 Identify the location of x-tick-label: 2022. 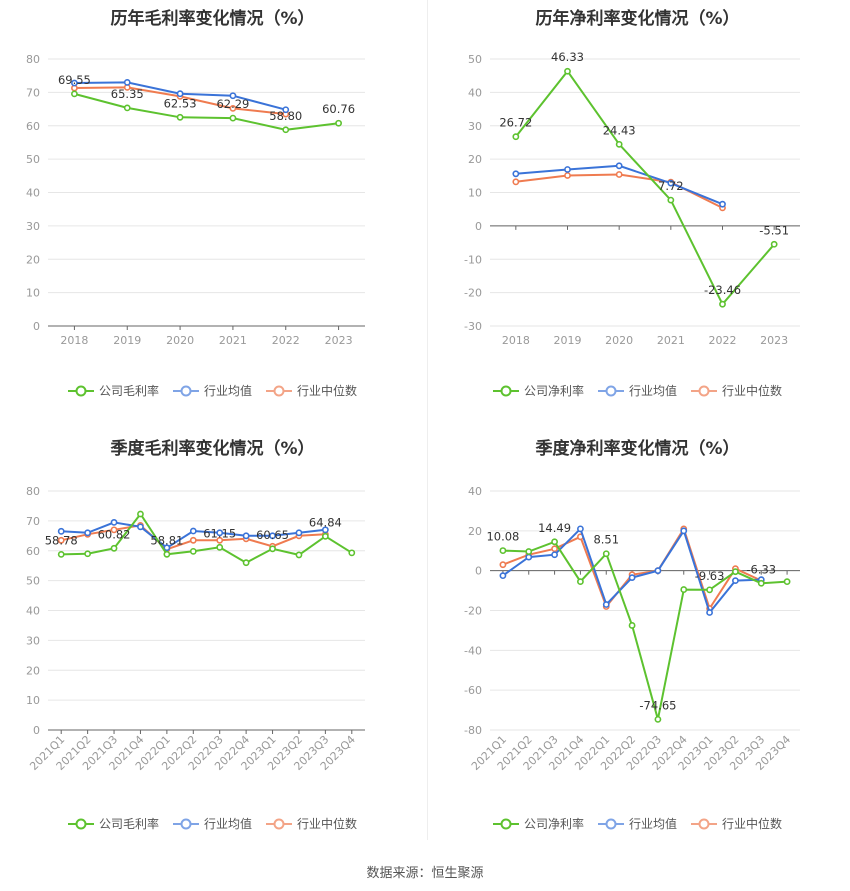
(723, 340).